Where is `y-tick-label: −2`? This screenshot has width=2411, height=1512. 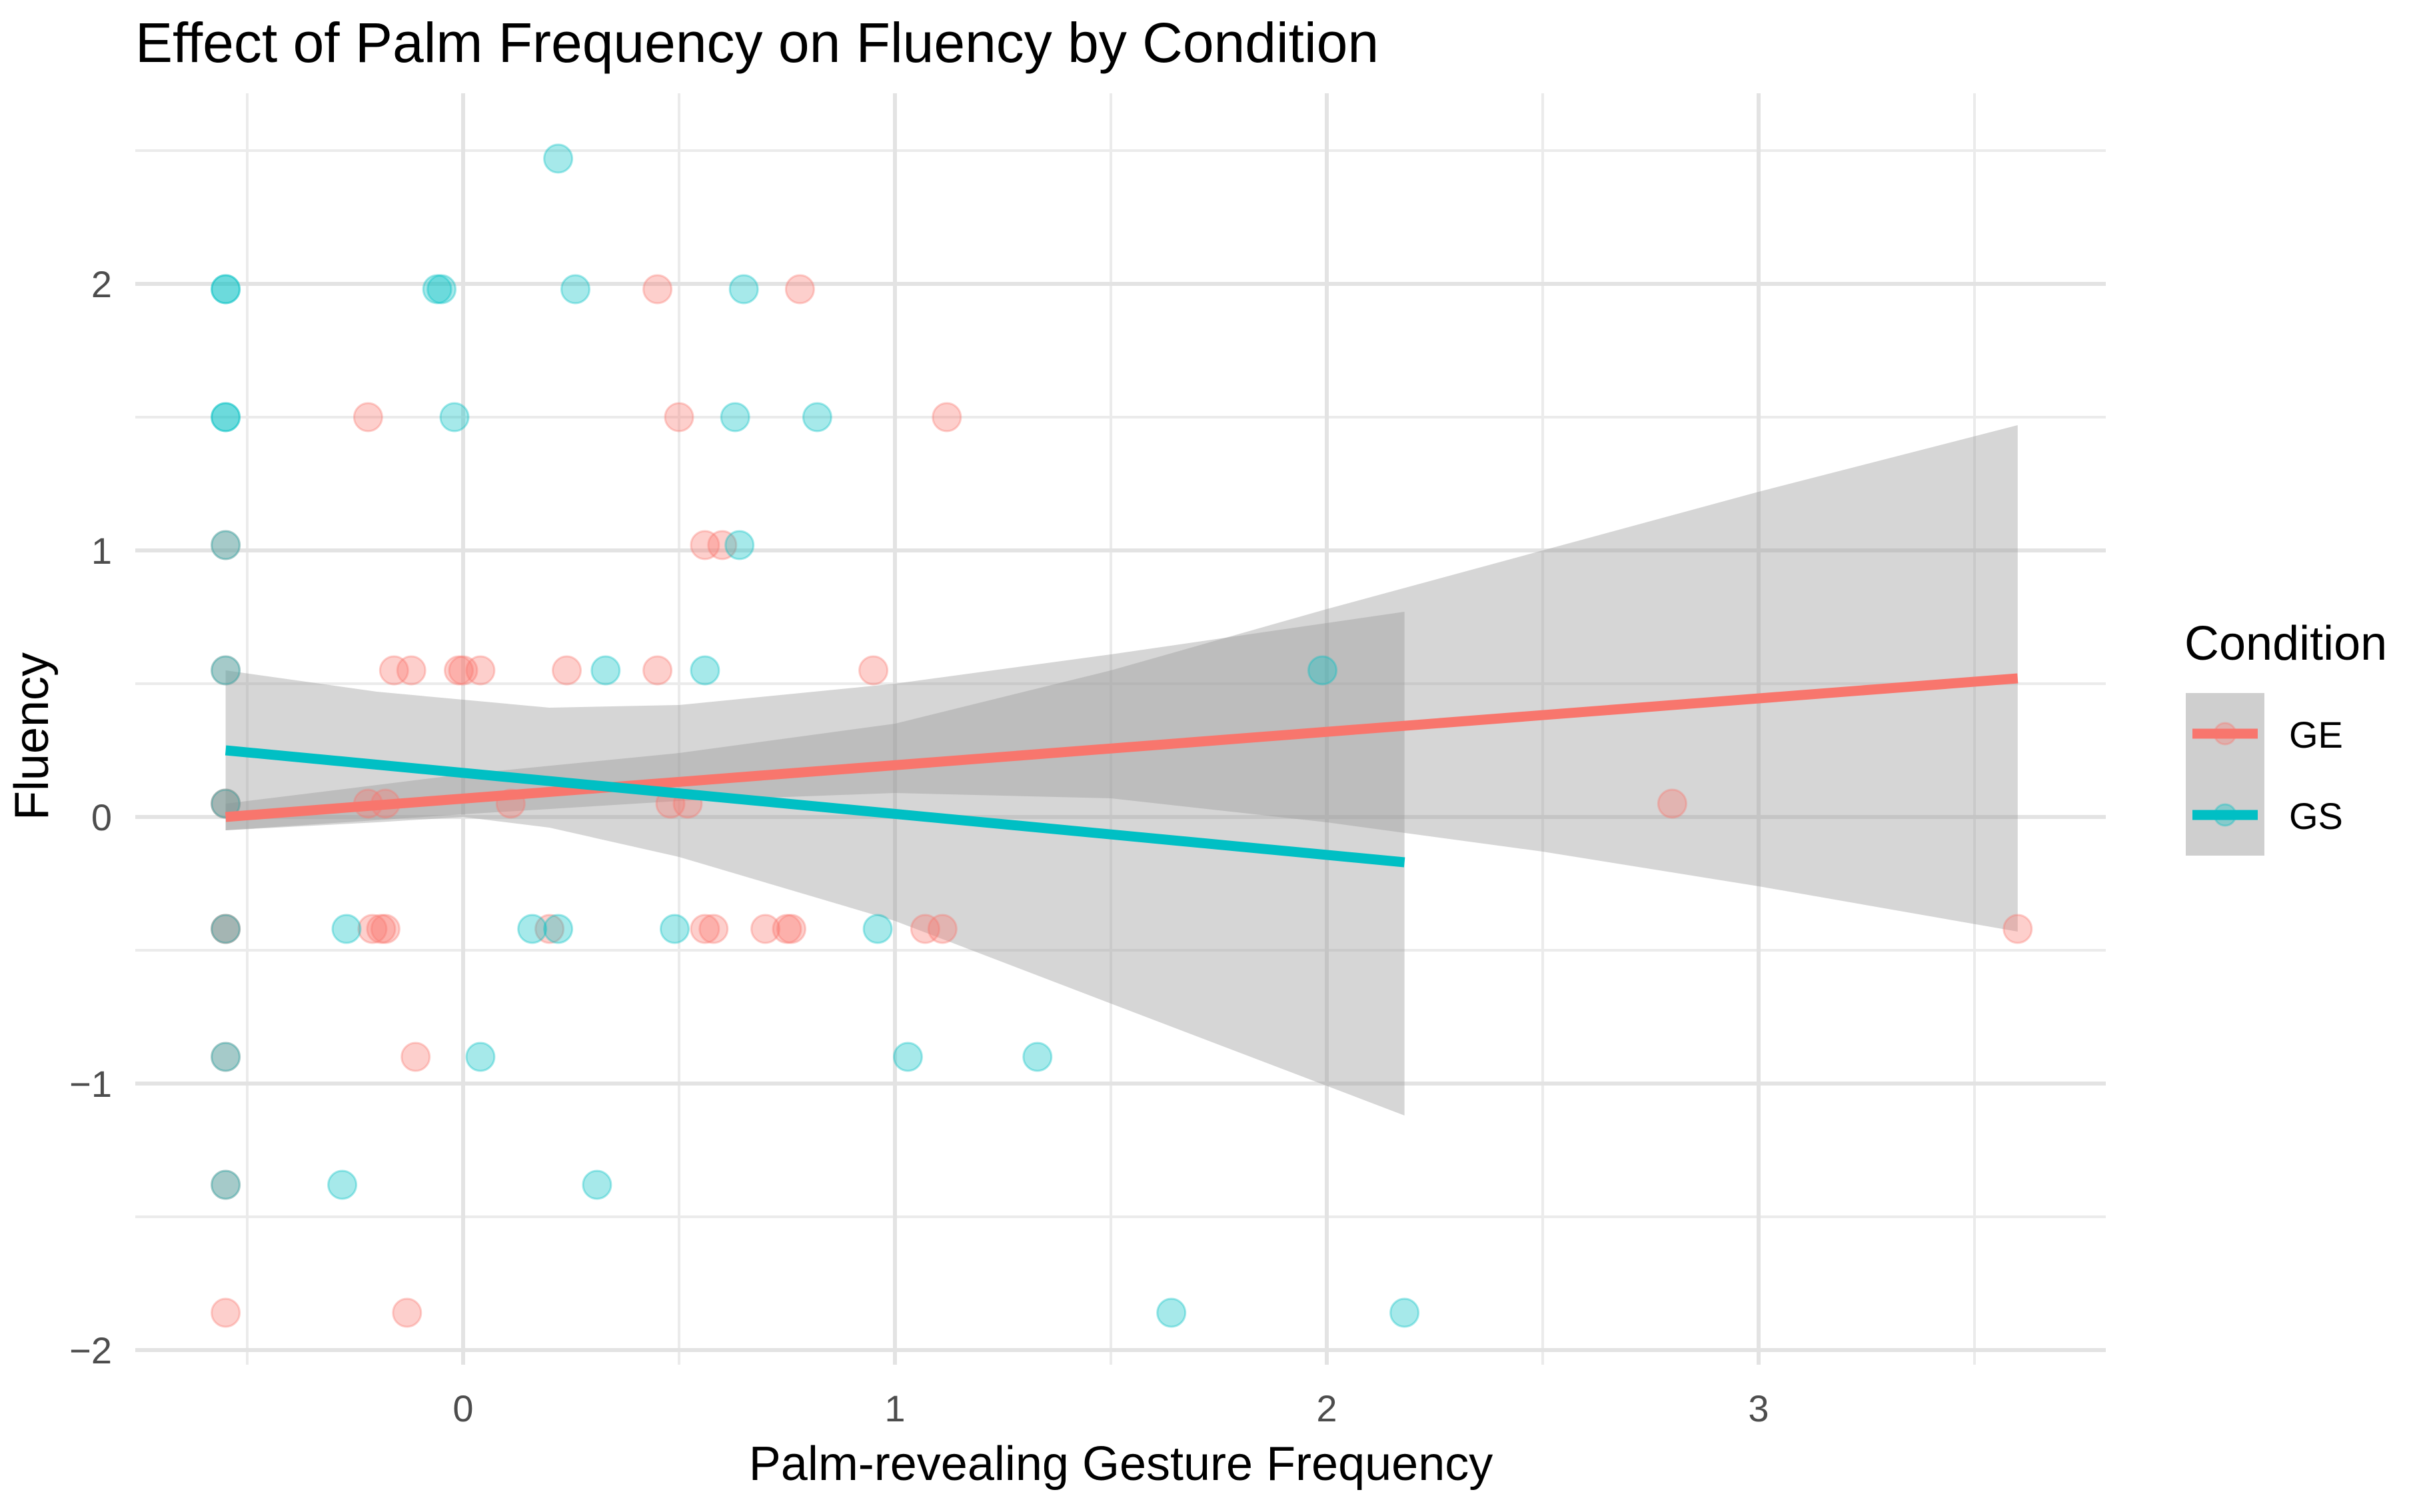 y-tick-label: −2 is located at coordinates (90, 1350).